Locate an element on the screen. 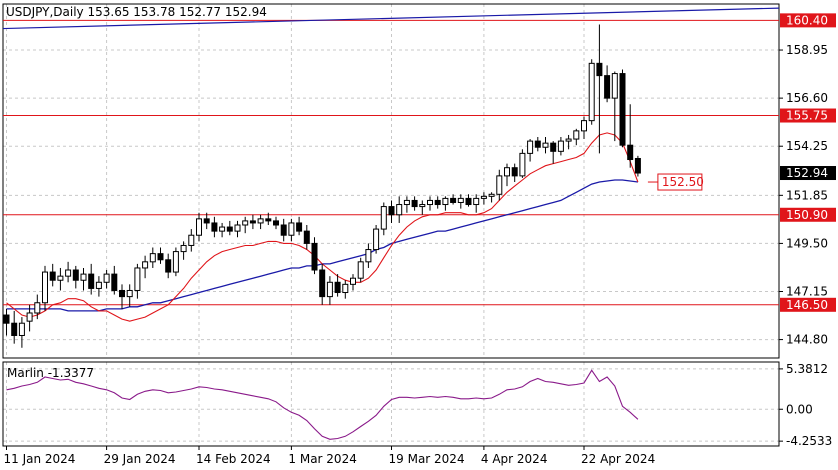 The width and height of the screenshot is (838, 470). last-price-bg is located at coordinates (808, 173).